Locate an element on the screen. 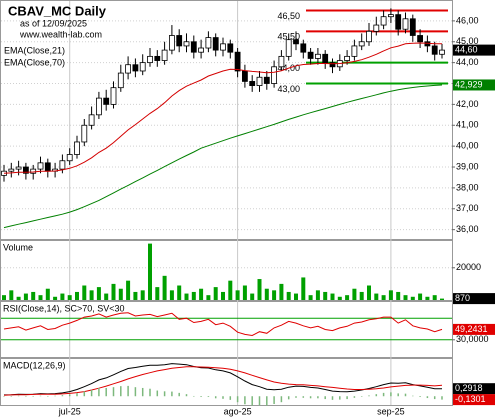  y-tick-label: 39,00 is located at coordinates (467, 166).